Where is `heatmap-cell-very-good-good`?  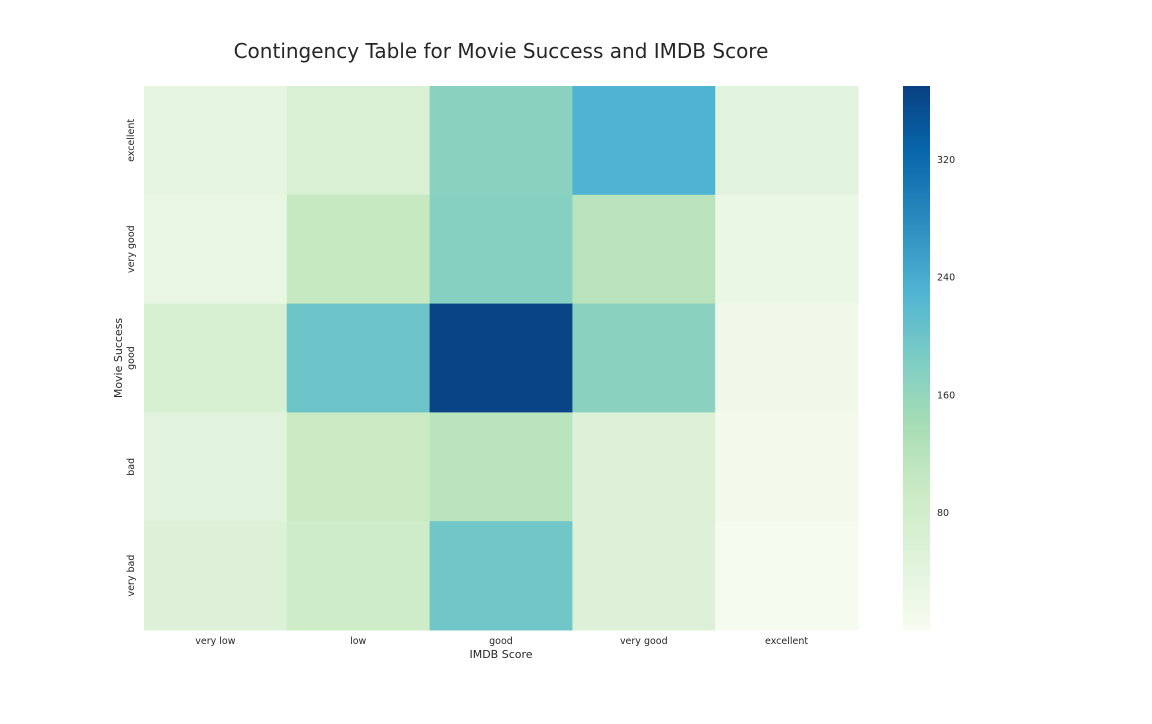
heatmap-cell-very-good-good is located at coordinates (501, 249).